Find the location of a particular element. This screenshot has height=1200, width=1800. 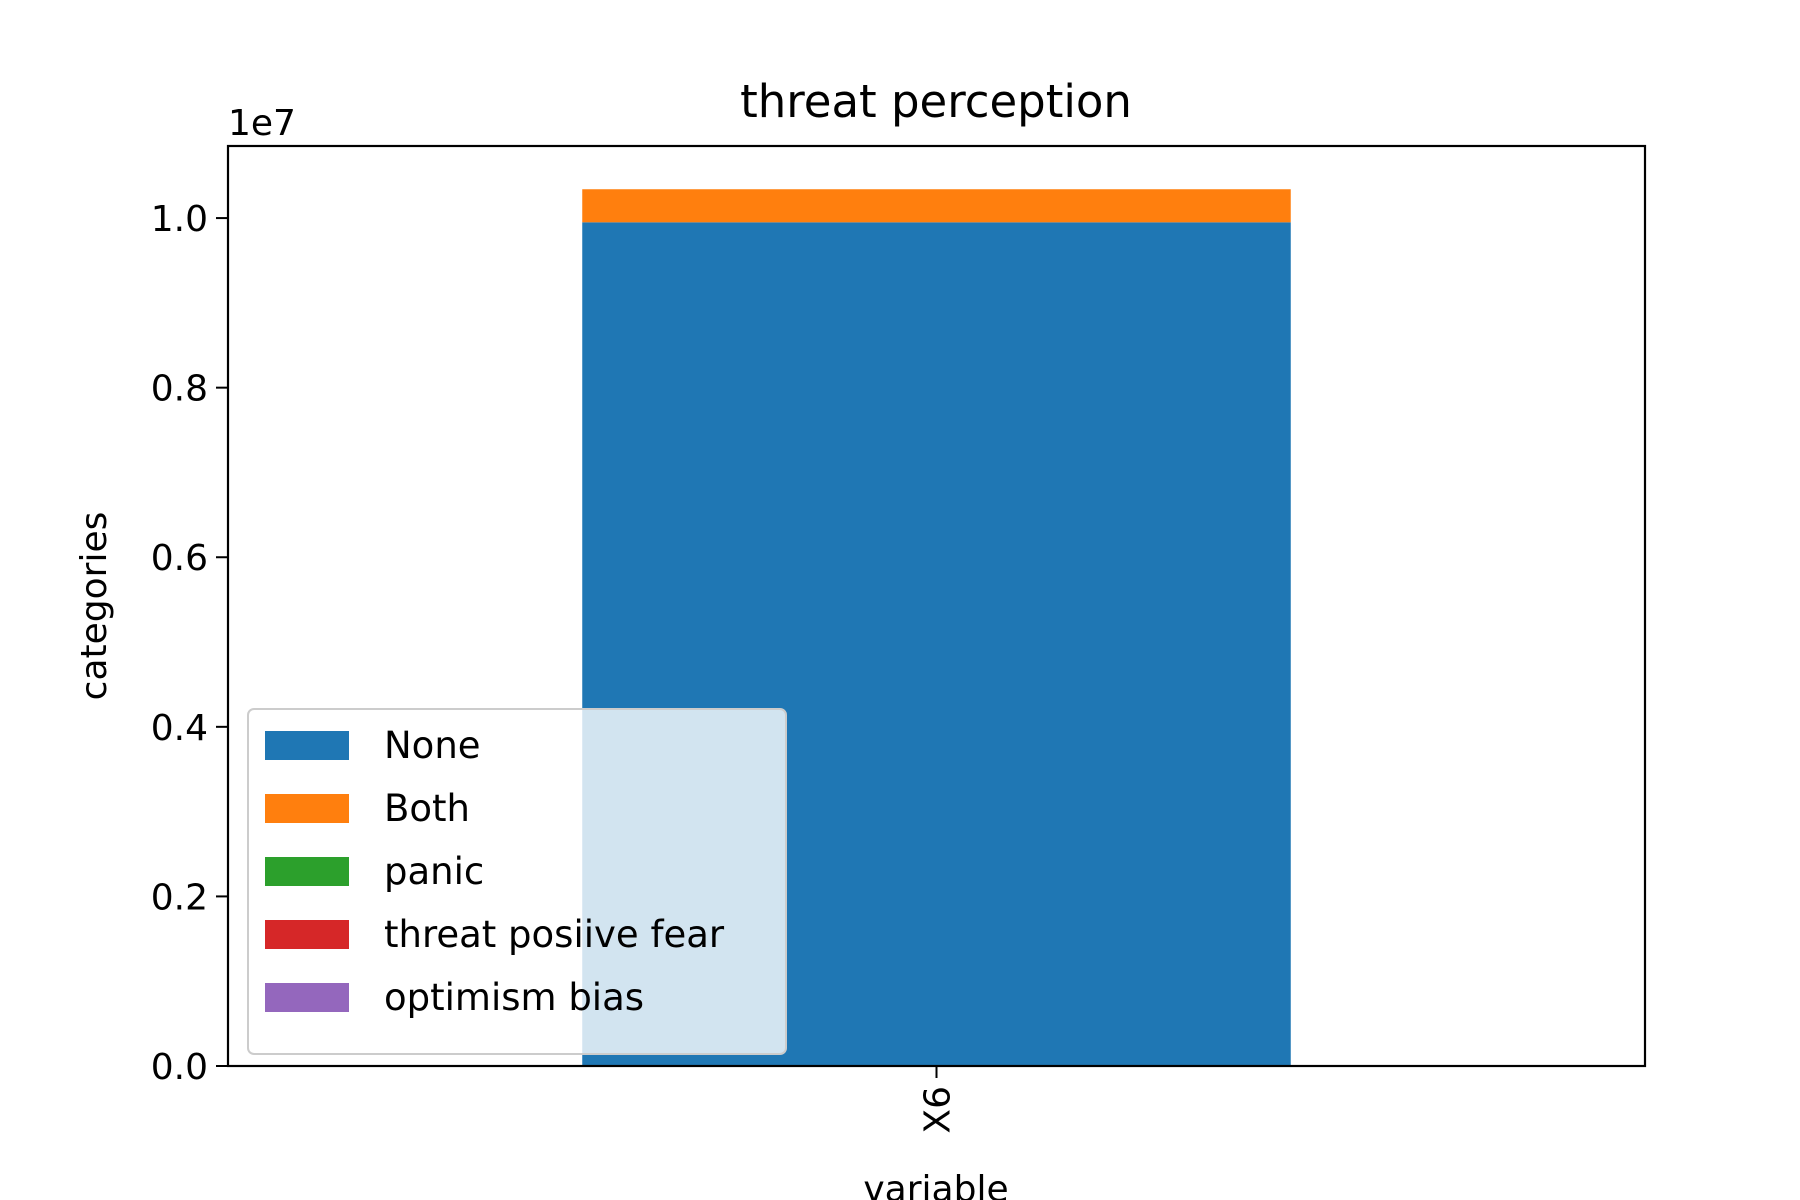

x-tick-label: X6 is located at coordinates (938, 1110).